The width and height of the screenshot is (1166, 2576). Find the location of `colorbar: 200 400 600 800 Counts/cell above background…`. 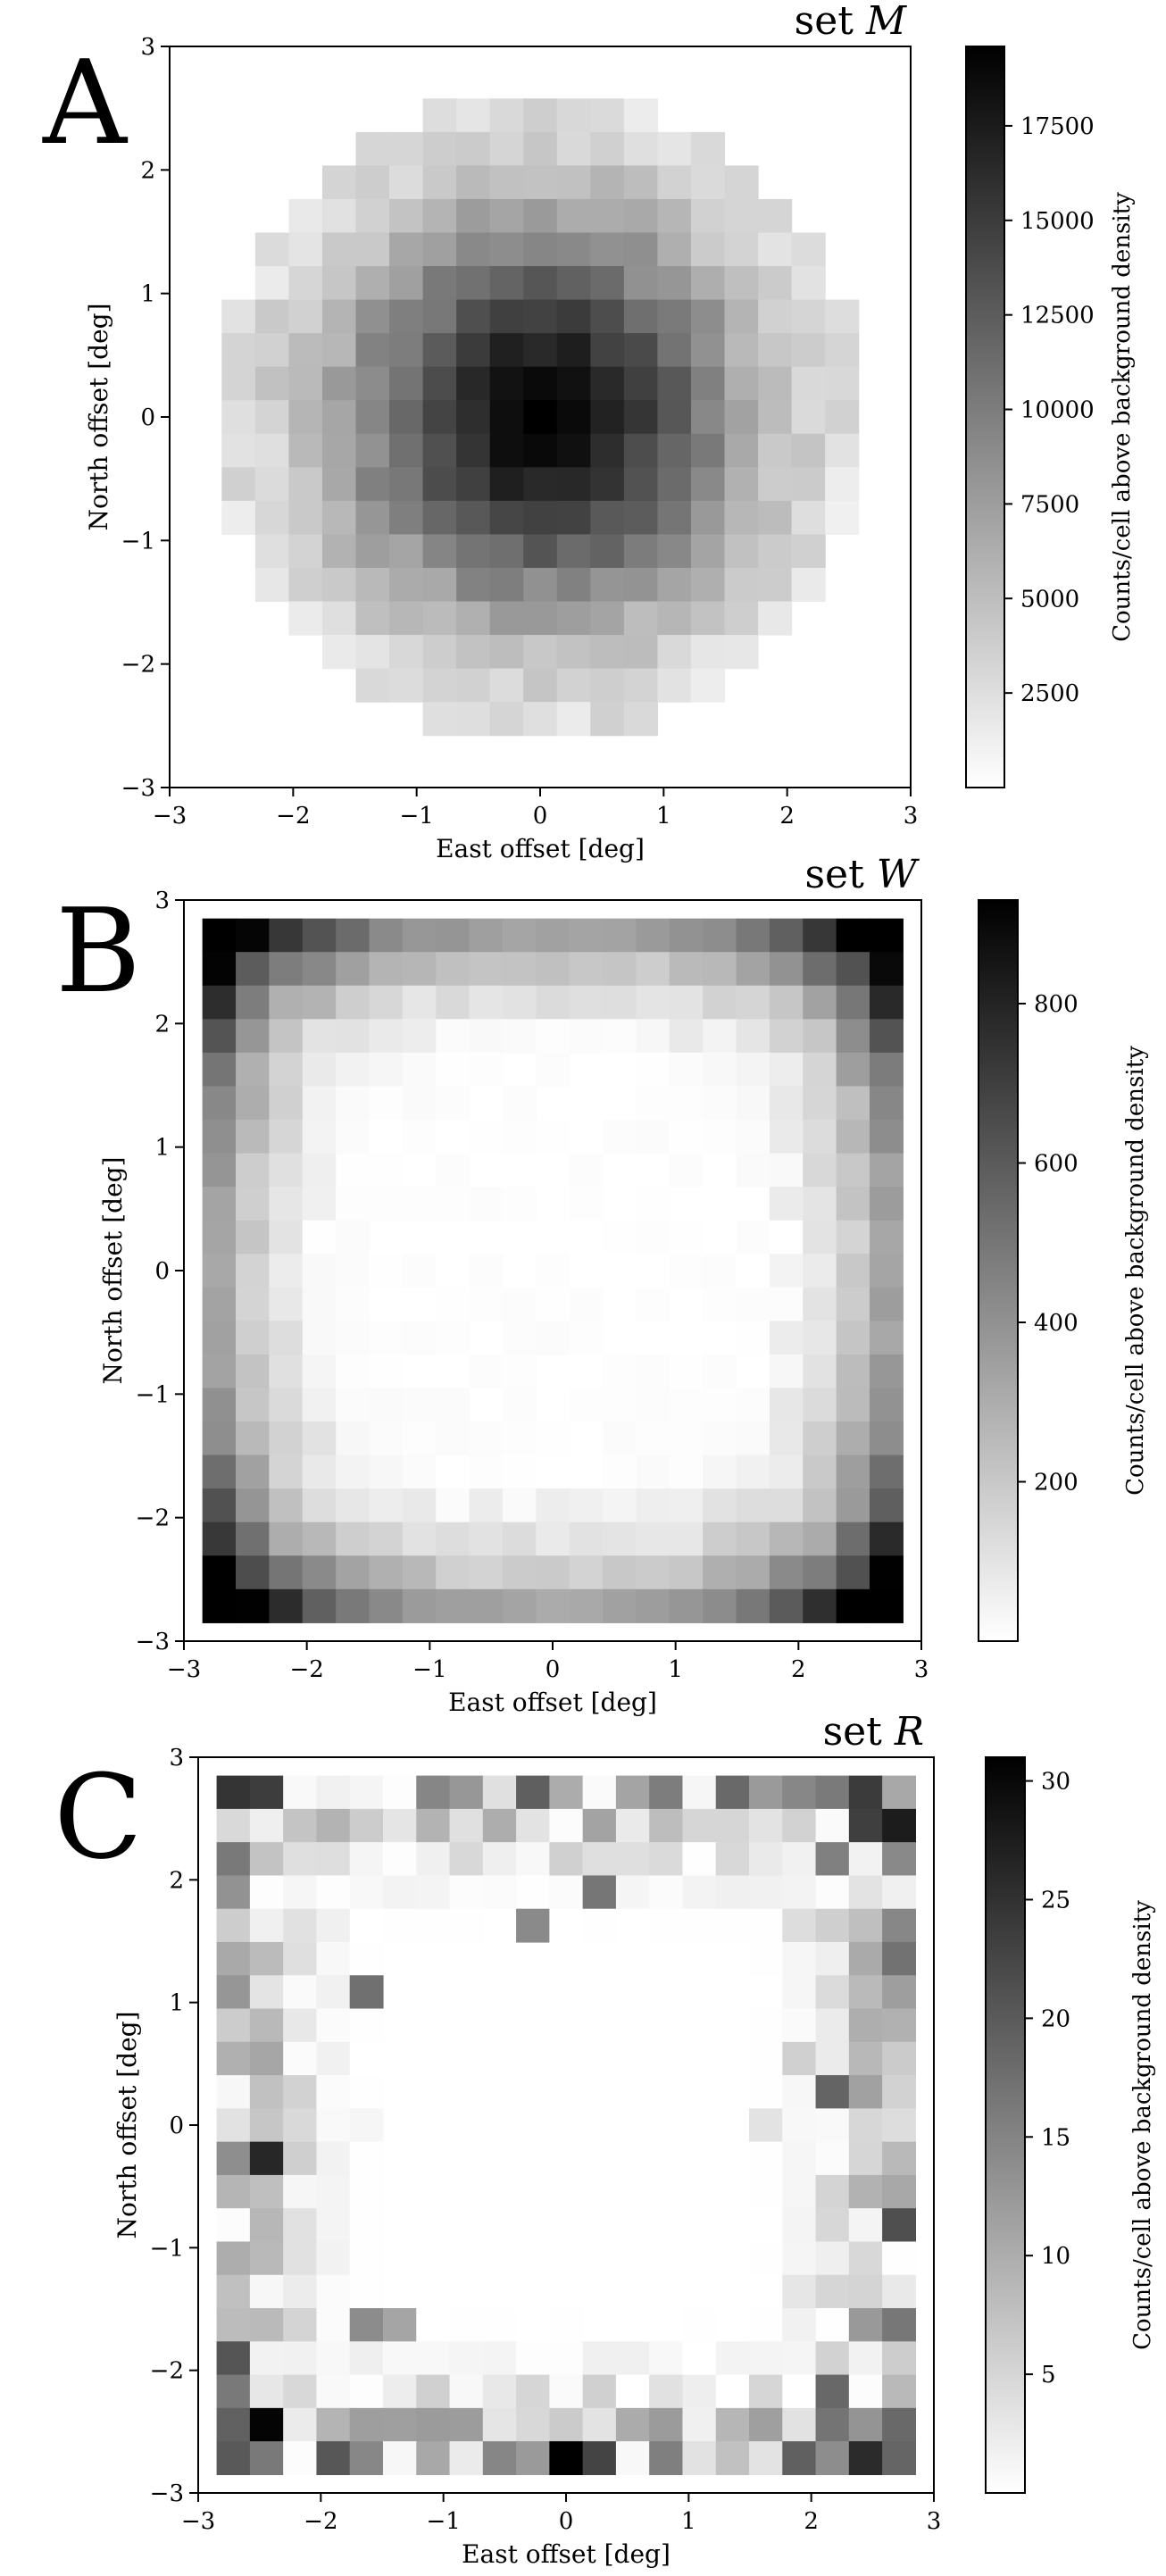

colorbar: 200 400 600 800 Counts/cell above background… is located at coordinates (1063, 1270).